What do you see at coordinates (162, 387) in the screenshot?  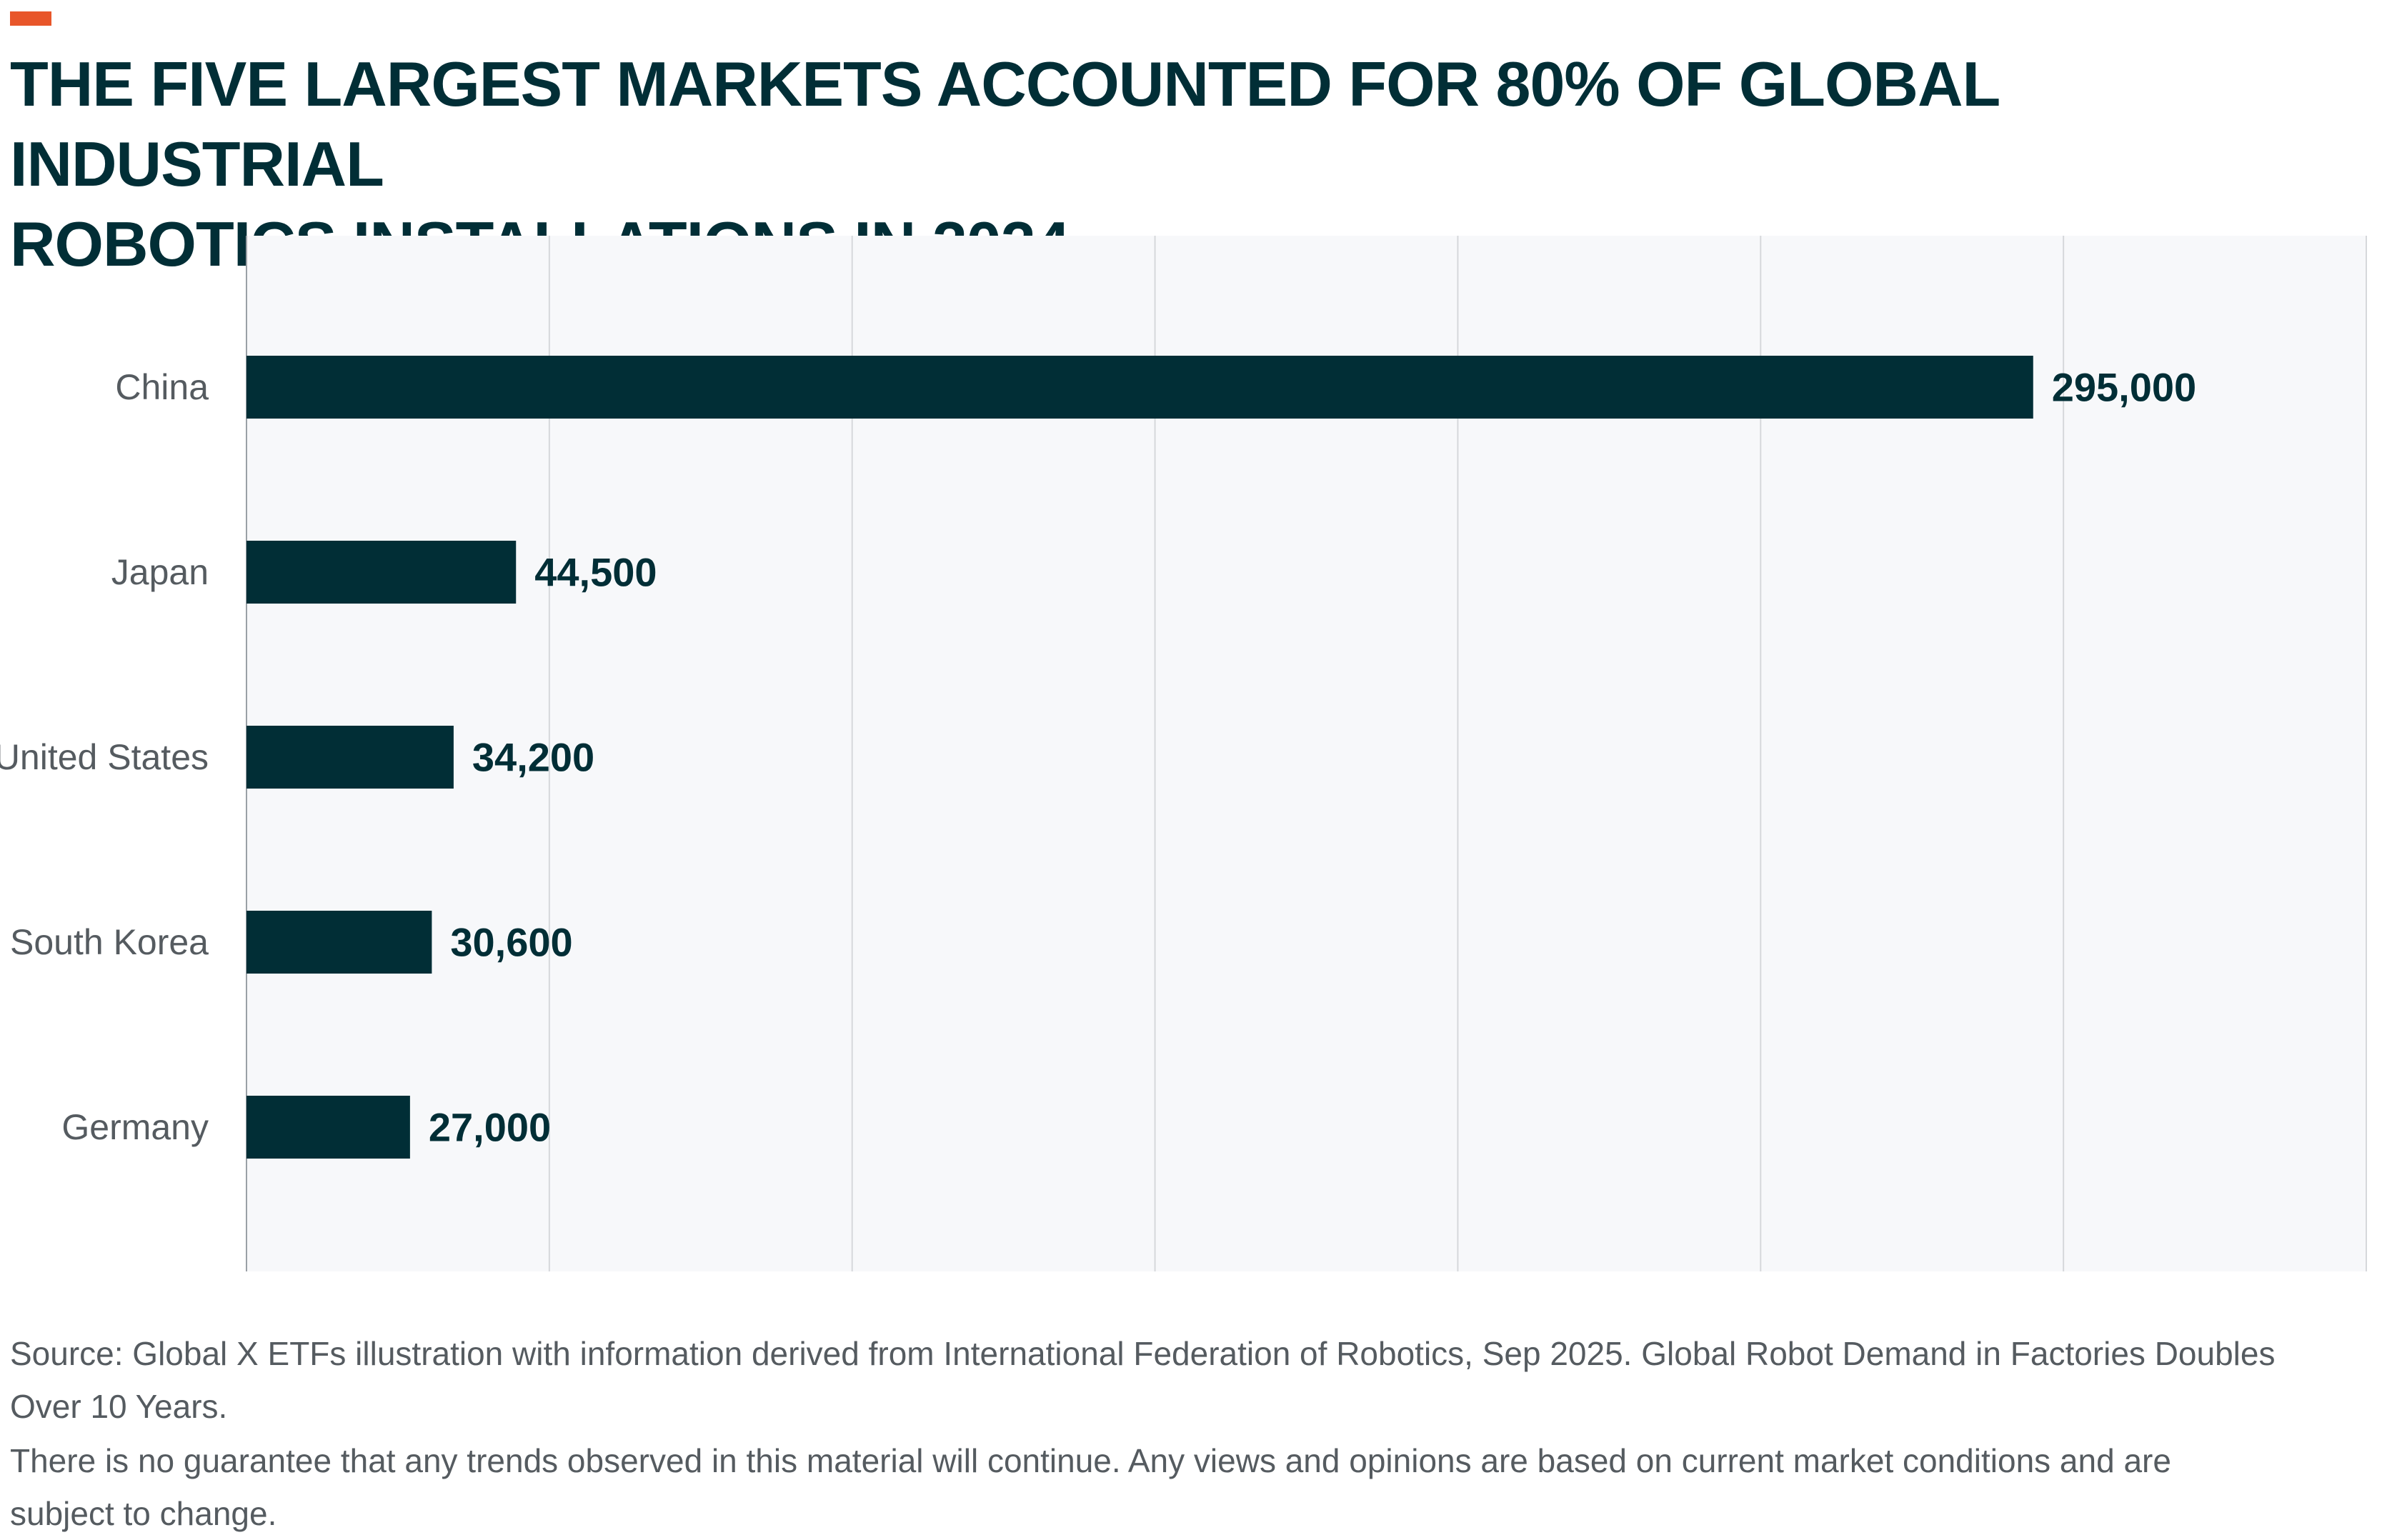 I see `category-label-china: China` at bounding box center [162, 387].